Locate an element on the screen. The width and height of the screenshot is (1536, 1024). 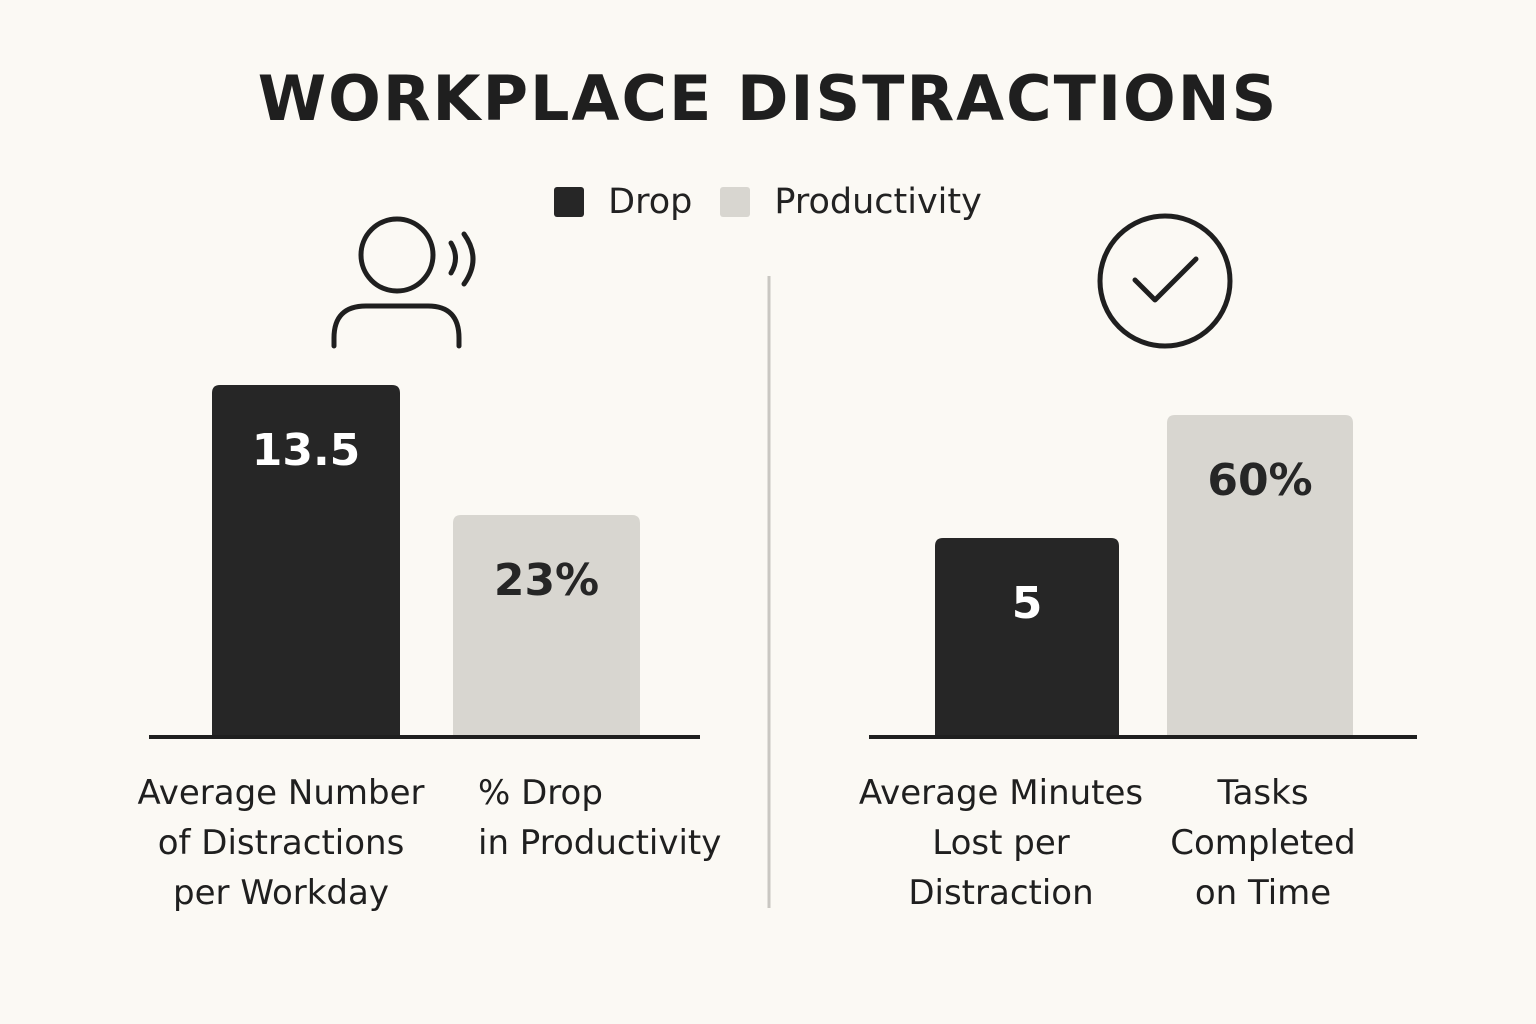
legend-item-productivity: Productivity is located at coordinates (851, 202).